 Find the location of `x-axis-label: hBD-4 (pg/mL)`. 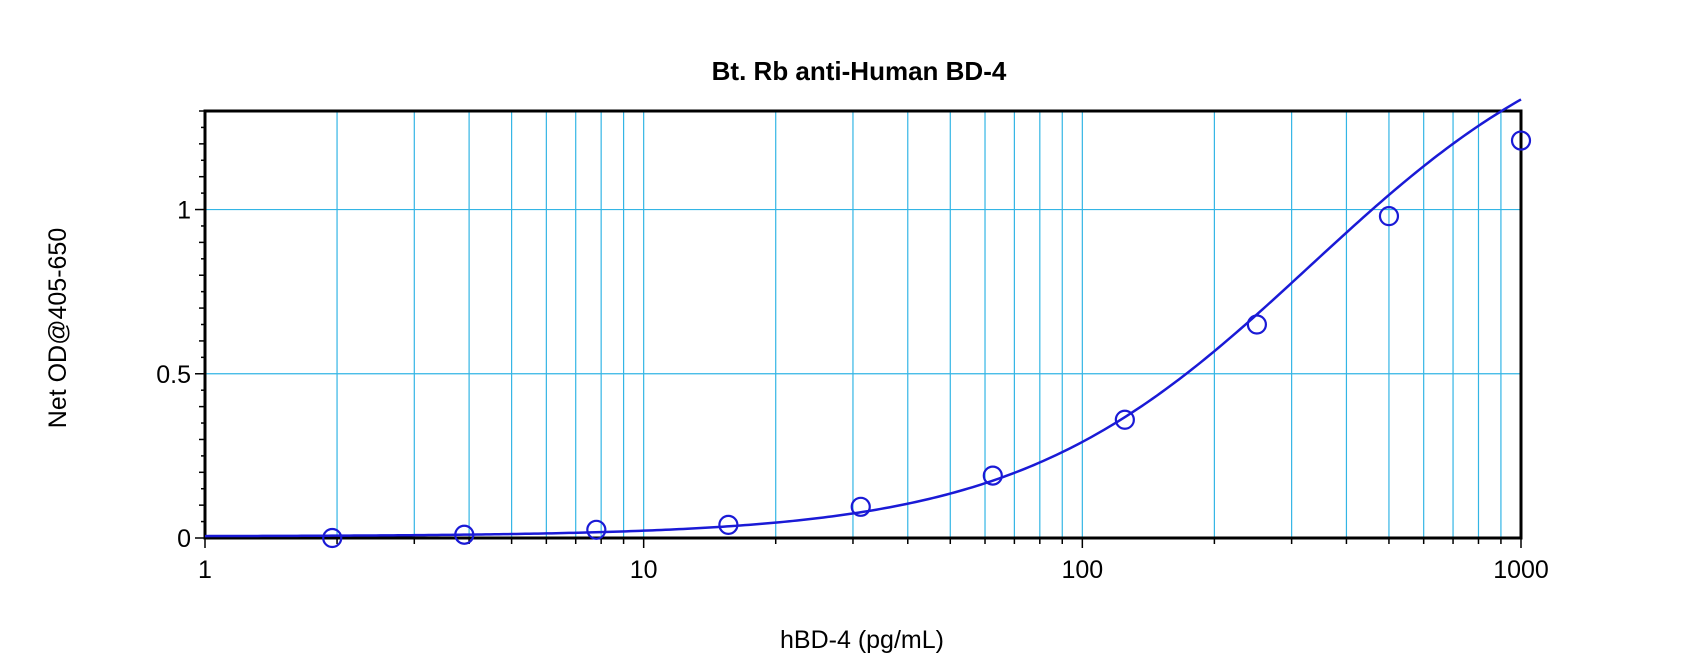

x-axis-label: hBD-4 (pg/mL) is located at coordinates (862, 640).